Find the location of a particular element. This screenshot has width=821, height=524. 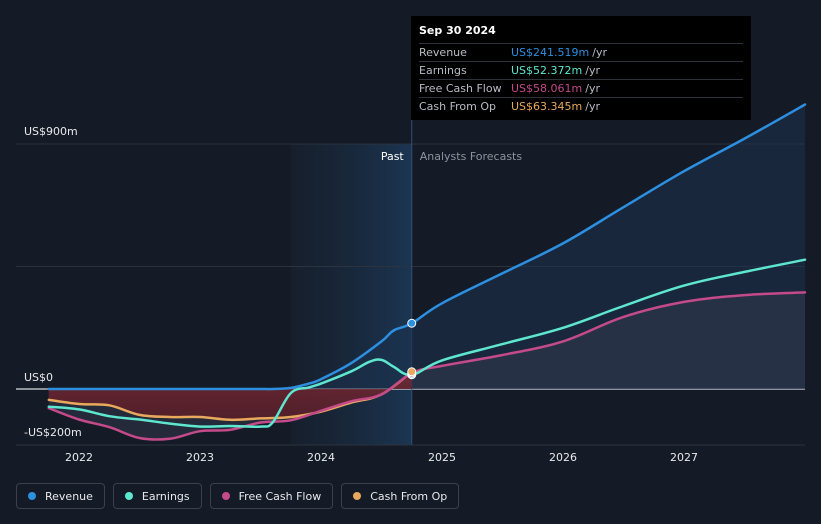

tooltip-row-value: US$52.372m is located at coordinates (547, 70).